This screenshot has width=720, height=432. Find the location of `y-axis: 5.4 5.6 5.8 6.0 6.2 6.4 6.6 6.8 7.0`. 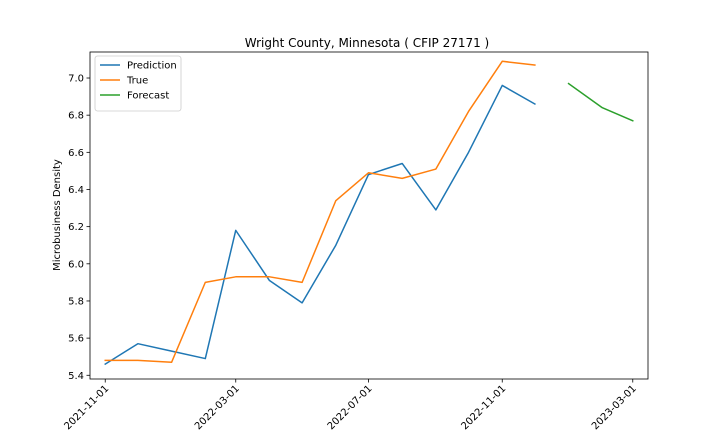

y-axis: 5.4 5.6 5.8 6.0 6.2 6.4 6.6 6.8 7.0 is located at coordinates (79, 228).